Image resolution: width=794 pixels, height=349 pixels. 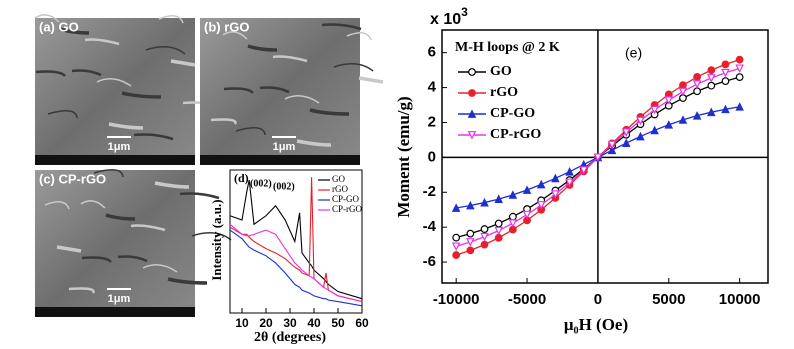 What do you see at coordinates (432, 121) in the screenshot?
I see `y-tick-label: 2` at bounding box center [432, 121].